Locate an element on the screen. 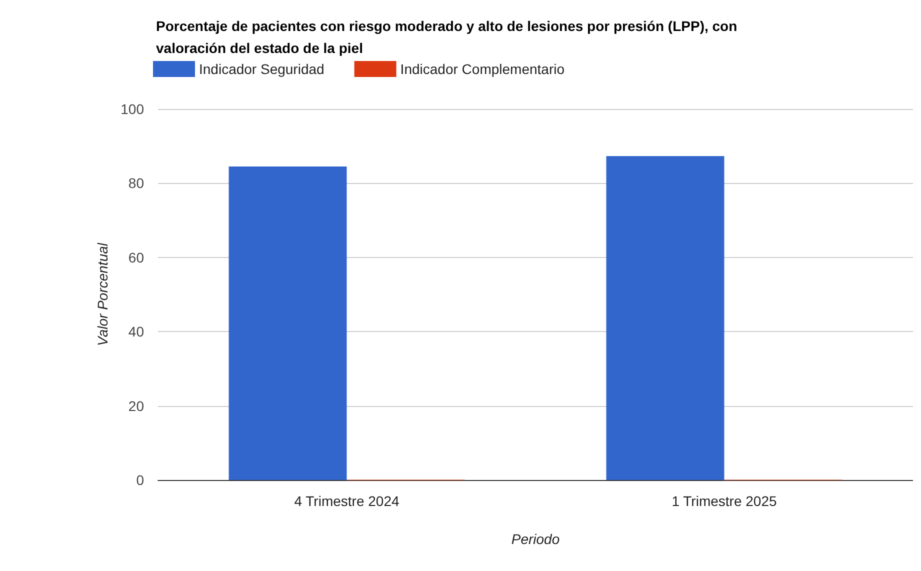 The height and width of the screenshot is (571, 921). y-axis-title: Valor Porcentual is located at coordinates (102, 294).